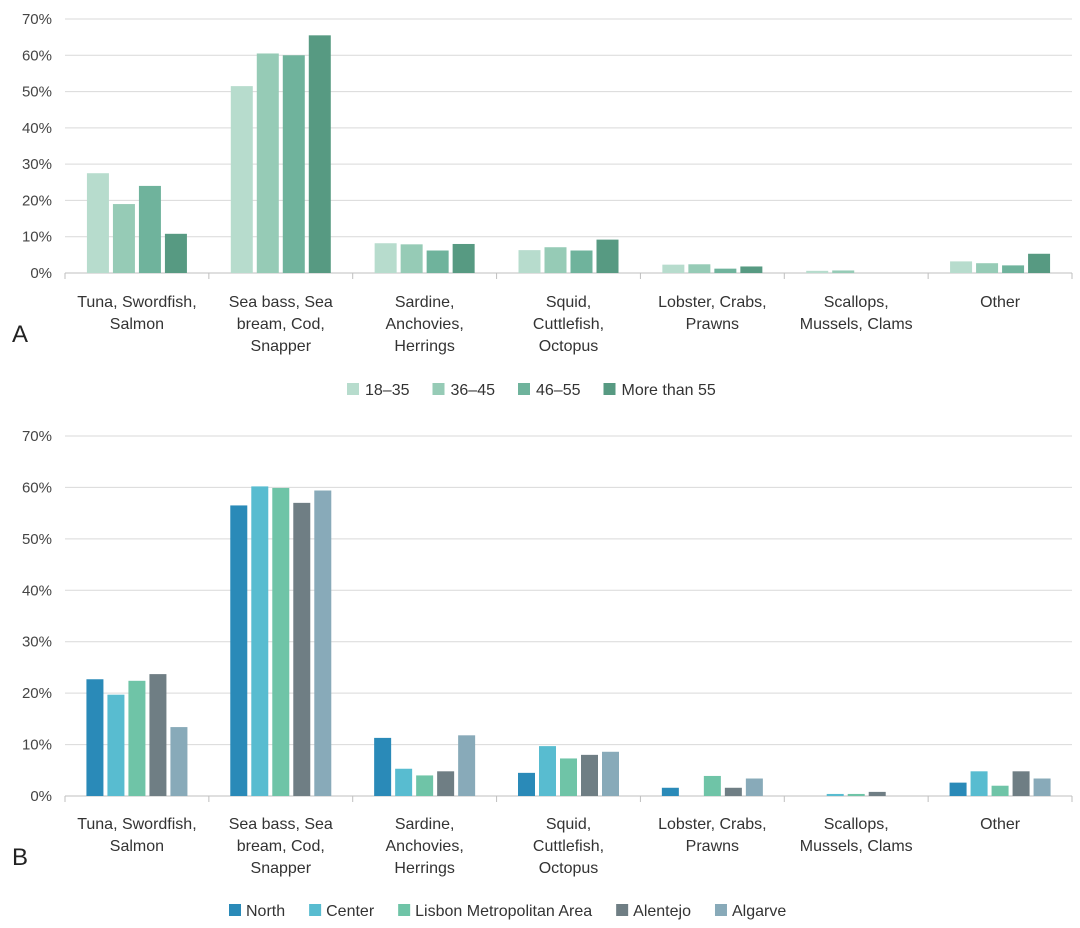 The image size is (1080, 928). I want to click on panel-label: A, so click(20, 334).